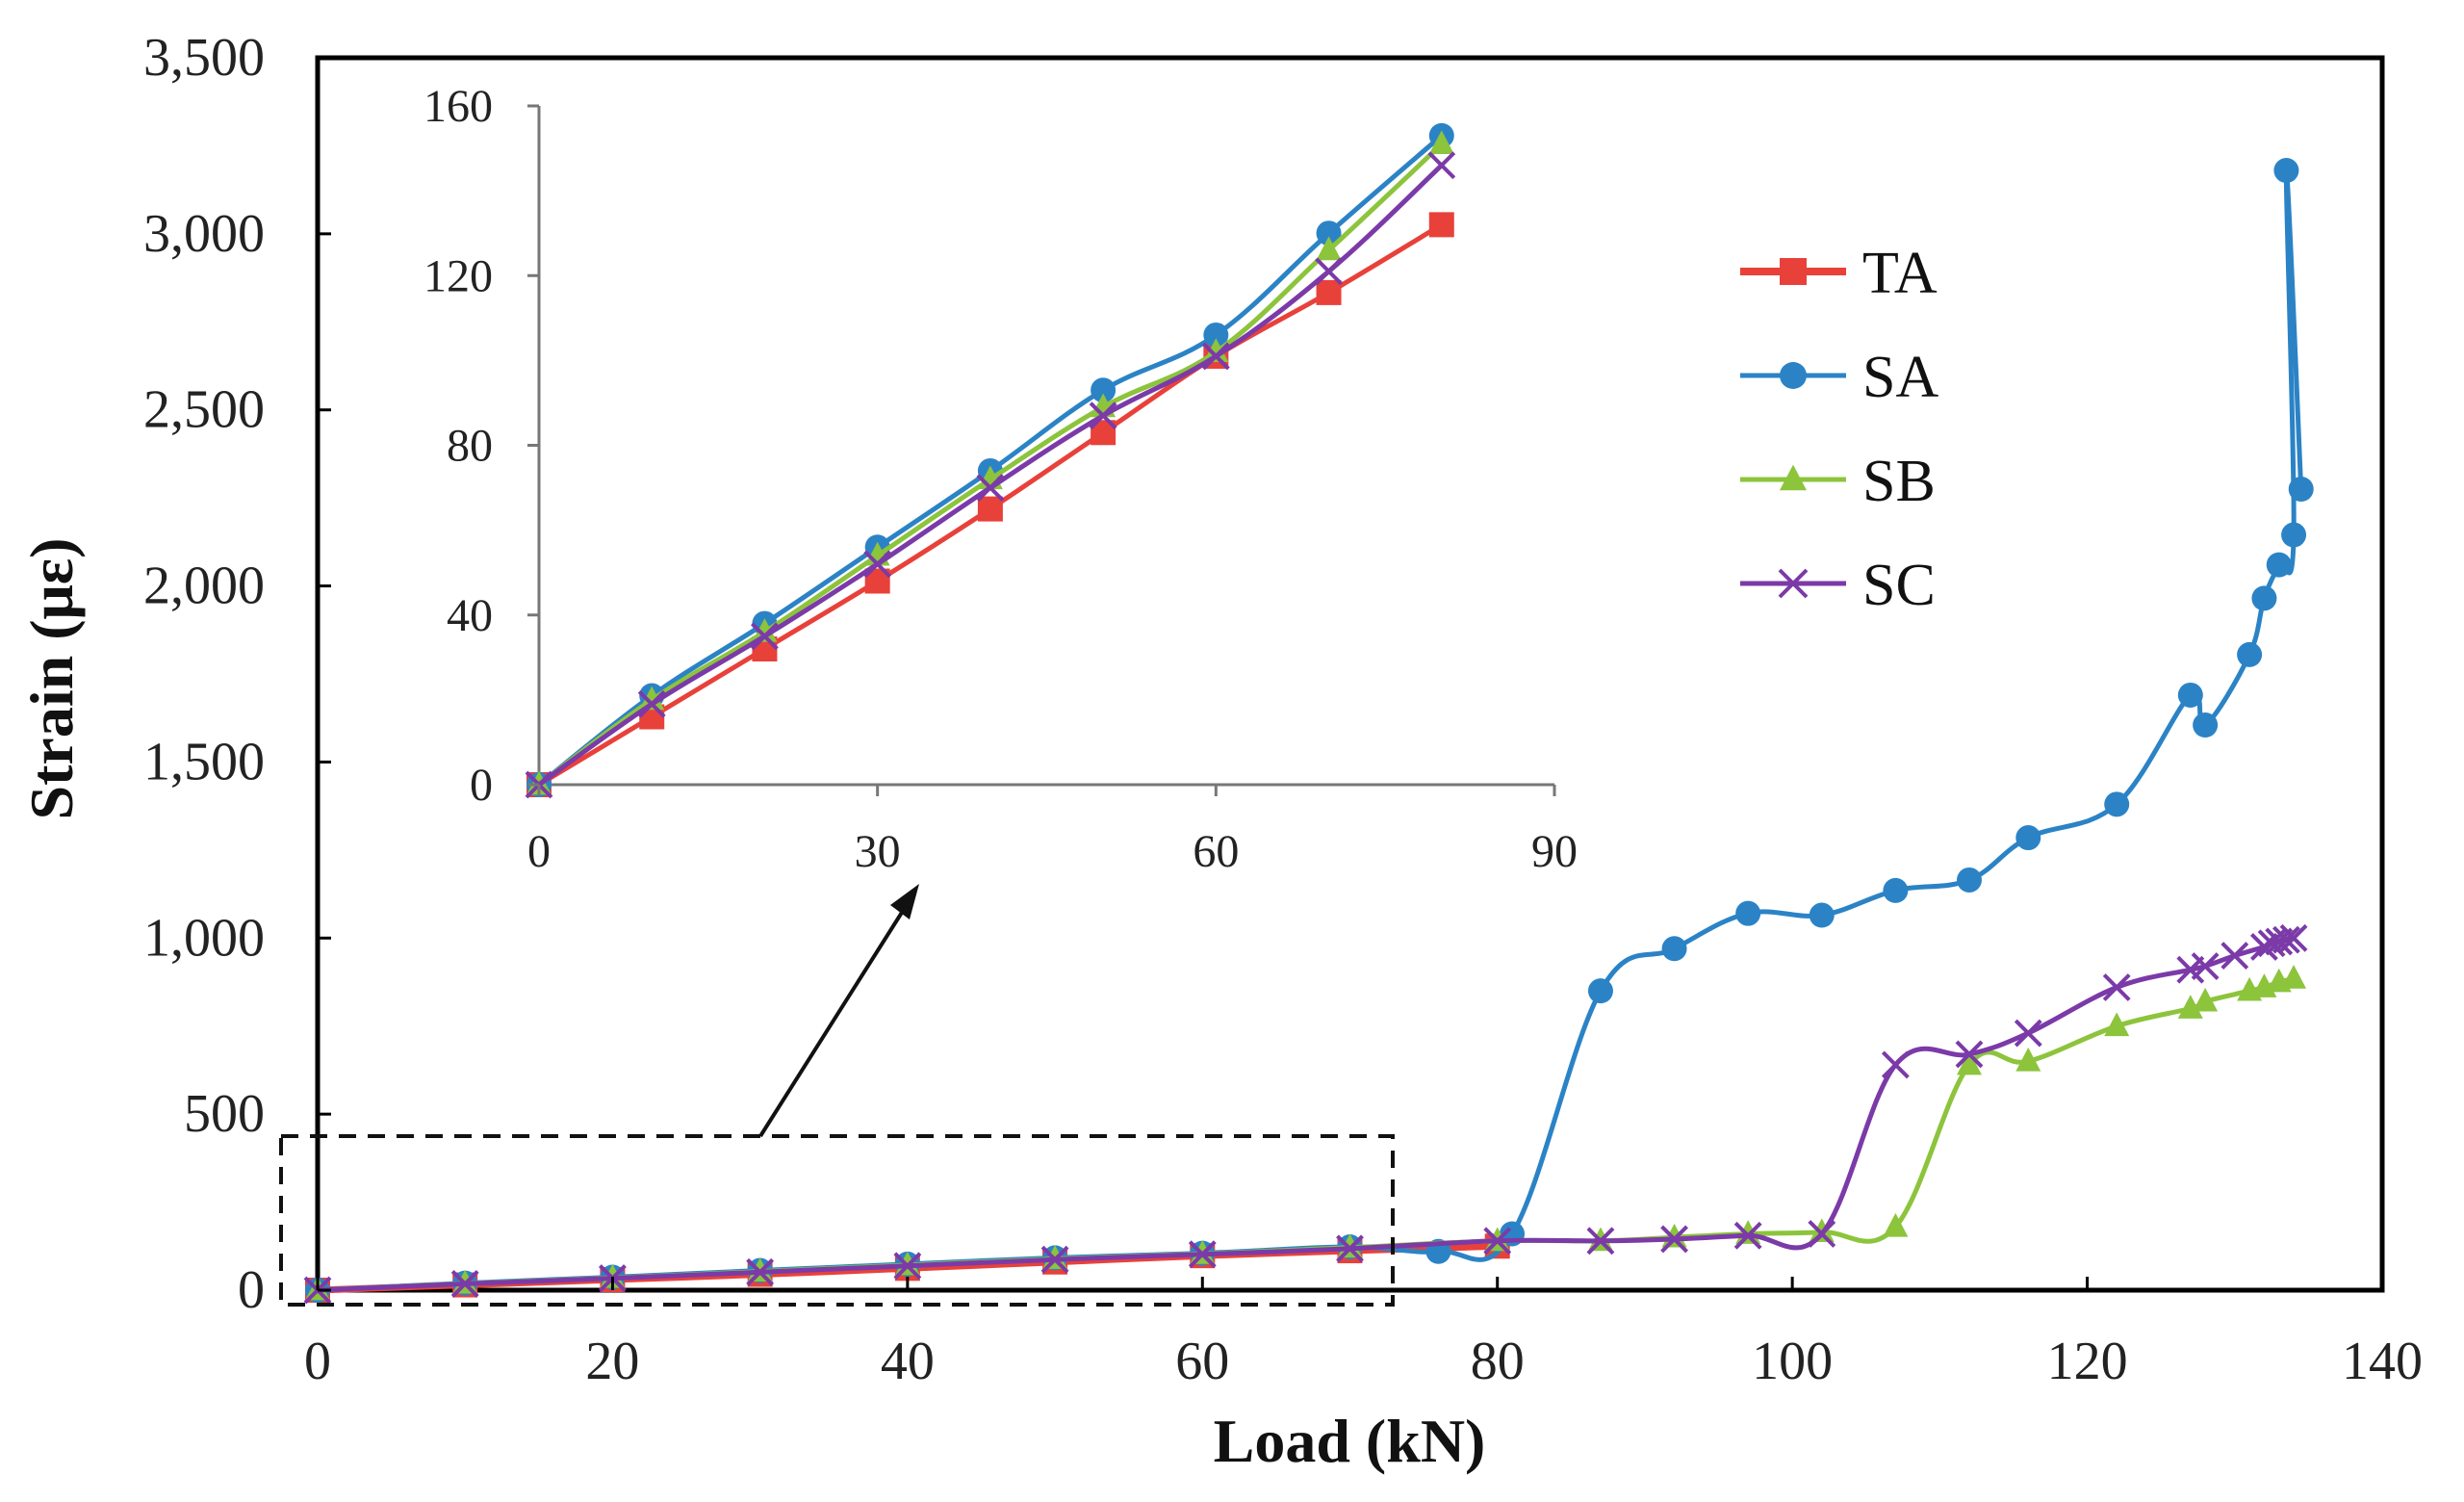  I want to click on y-tick-label: 0, so click(251, 1290).